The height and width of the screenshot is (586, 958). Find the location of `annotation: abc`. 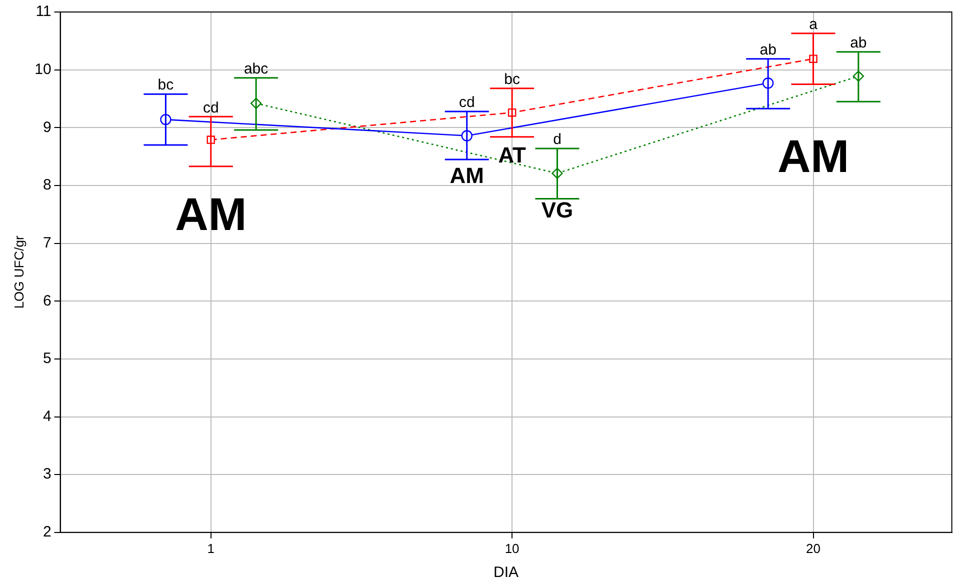

annotation: abc is located at coordinates (256, 69).